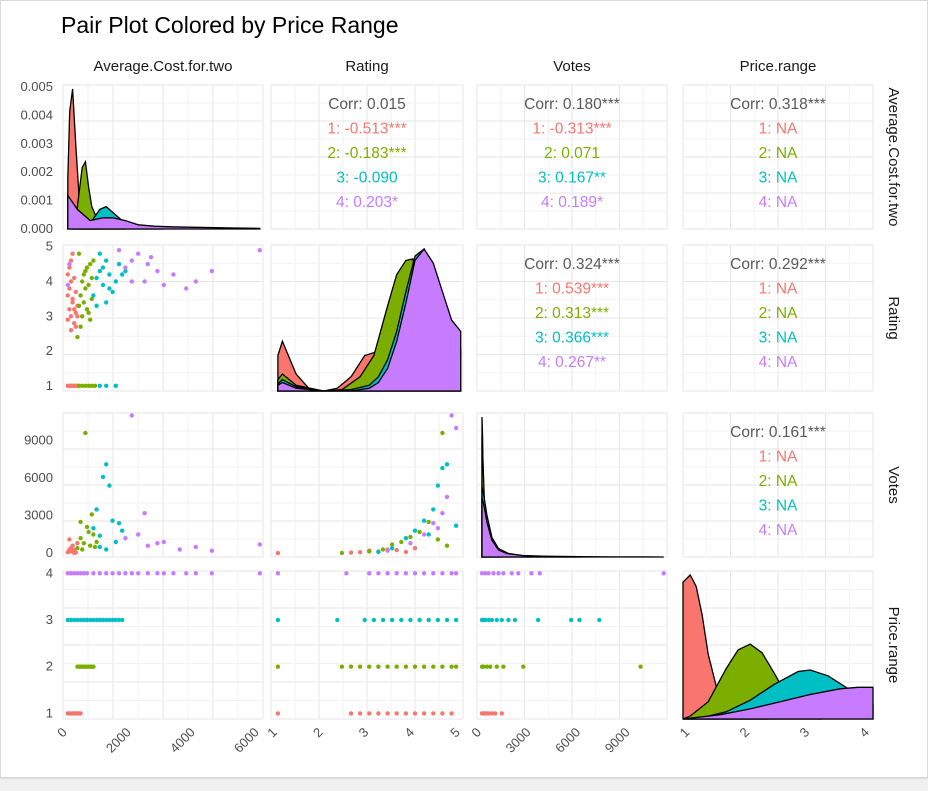 The height and width of the screenshot is (791, 928). Describe the element at coordinates (49, 572) in the screenshot. I see `y-tick-Price.range: 4` at that location.